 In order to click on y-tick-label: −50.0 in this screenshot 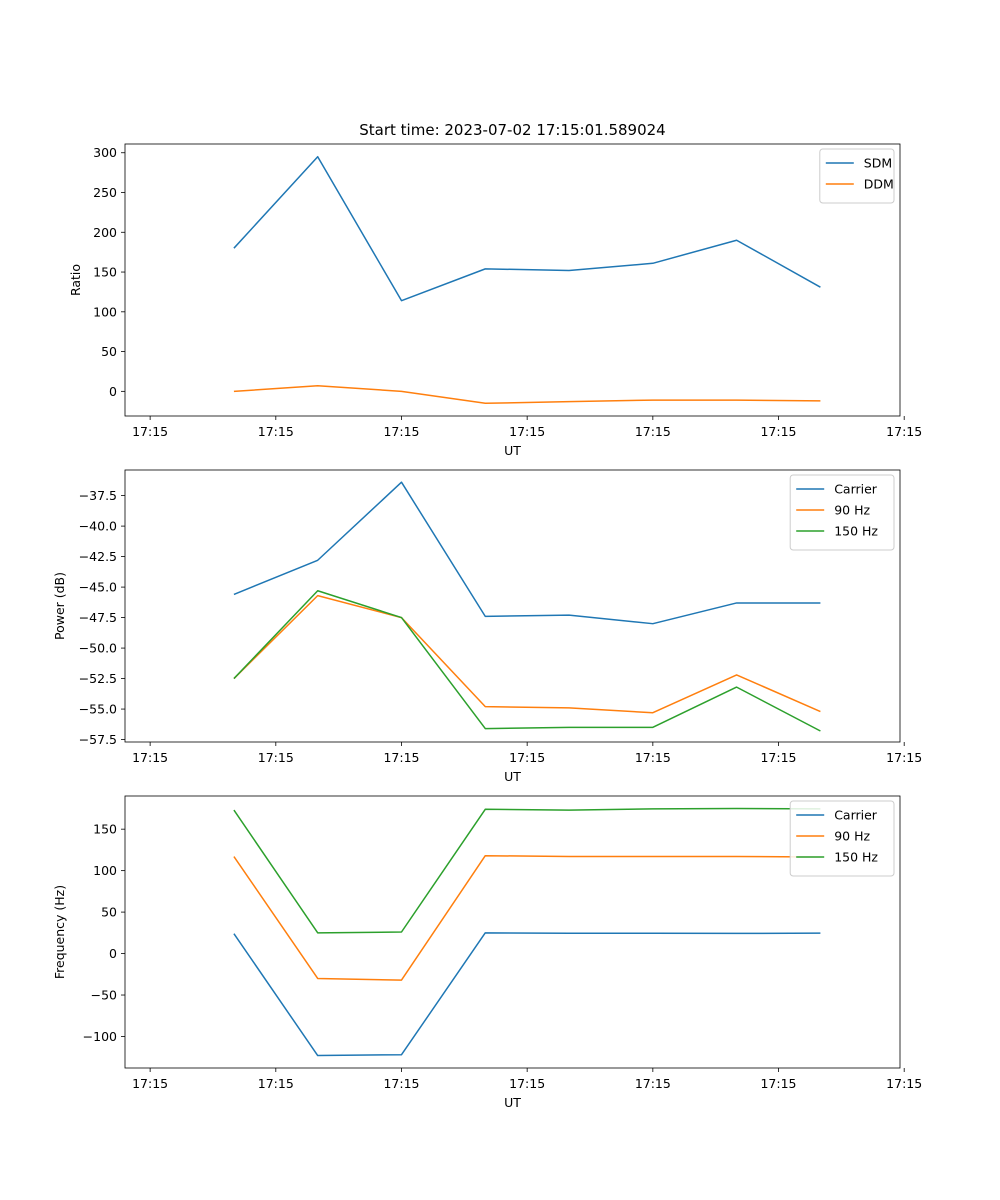, I will do `click(98, 648)`.